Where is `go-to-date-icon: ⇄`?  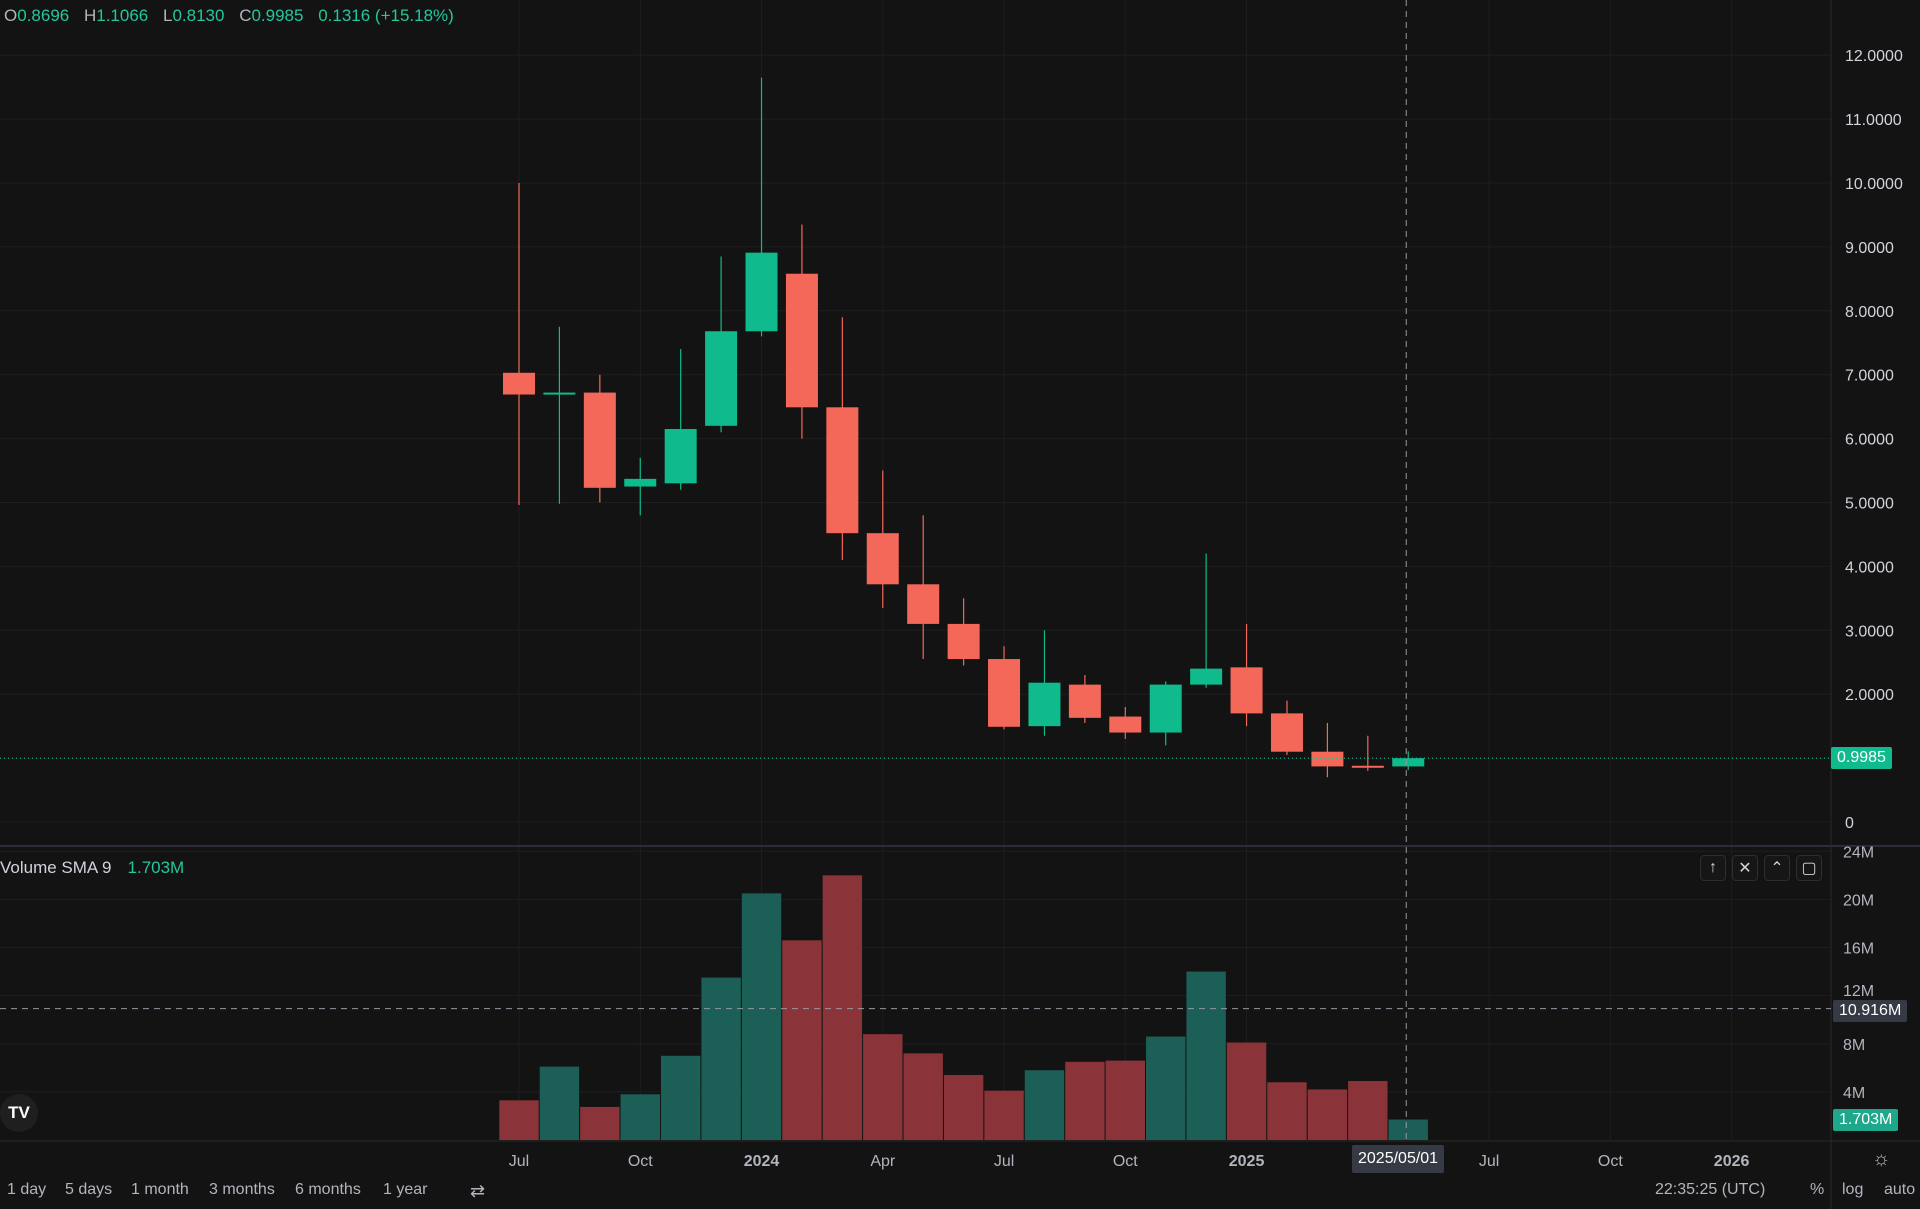
go-to-date-icon: ⇄ is located at coordinates (478, 1191).